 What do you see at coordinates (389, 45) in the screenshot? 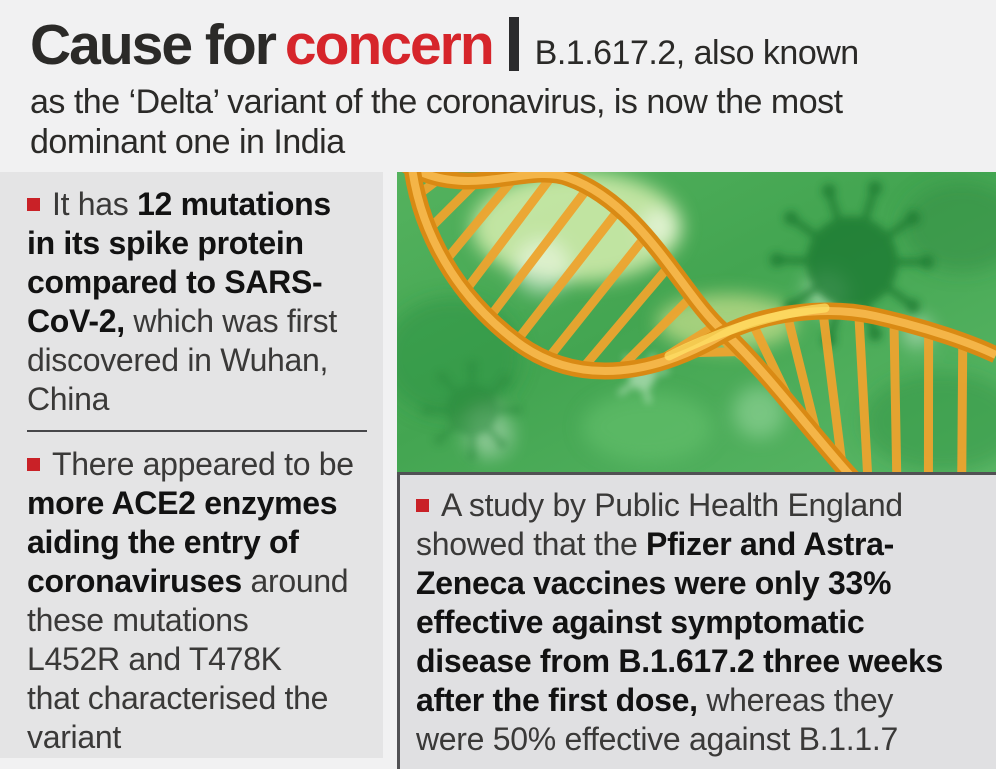
I see `headline-text-red: concern` at bounding box center [389, 45].